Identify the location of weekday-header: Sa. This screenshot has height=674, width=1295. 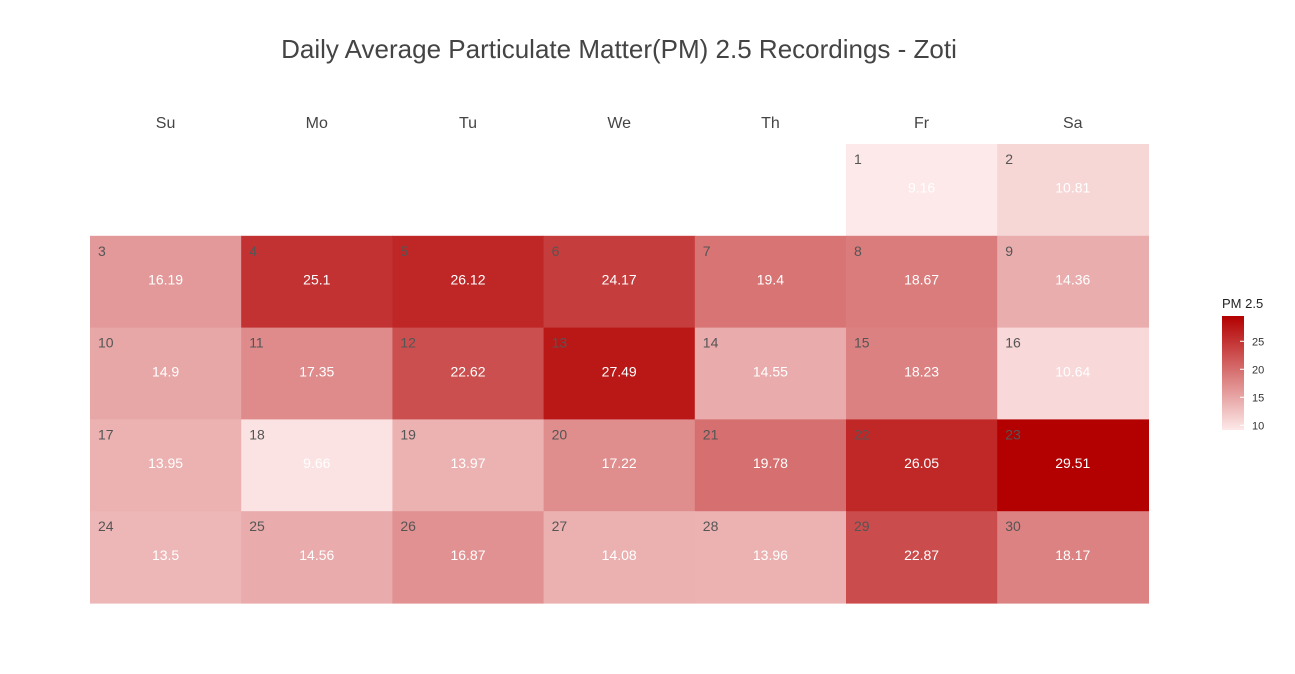
(1073, 123).